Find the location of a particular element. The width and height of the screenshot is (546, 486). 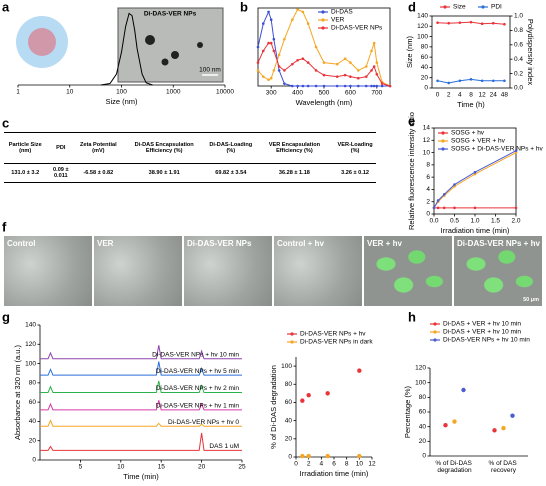

micrograph-label: Control is located at coordinates (21, 243).